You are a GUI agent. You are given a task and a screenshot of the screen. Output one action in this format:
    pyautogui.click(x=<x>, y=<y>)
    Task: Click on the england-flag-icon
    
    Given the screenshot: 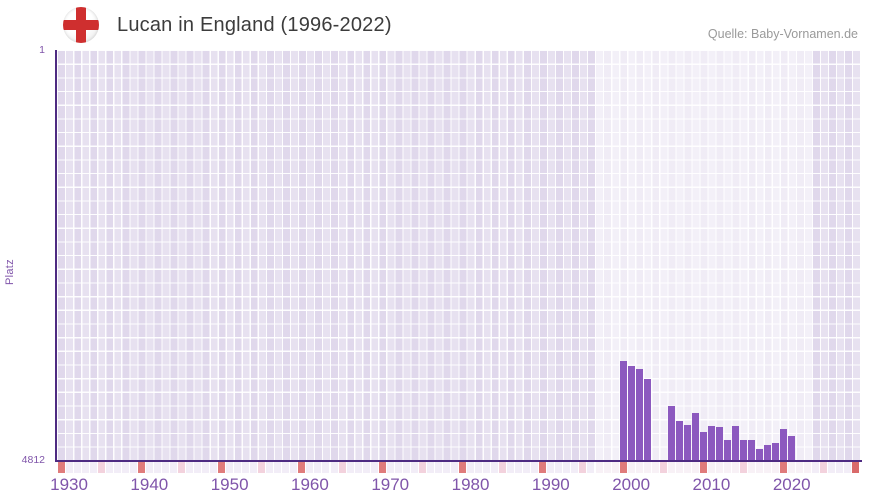 What is the action you would take?
    pyautogui.click(x=81, y=25)
    